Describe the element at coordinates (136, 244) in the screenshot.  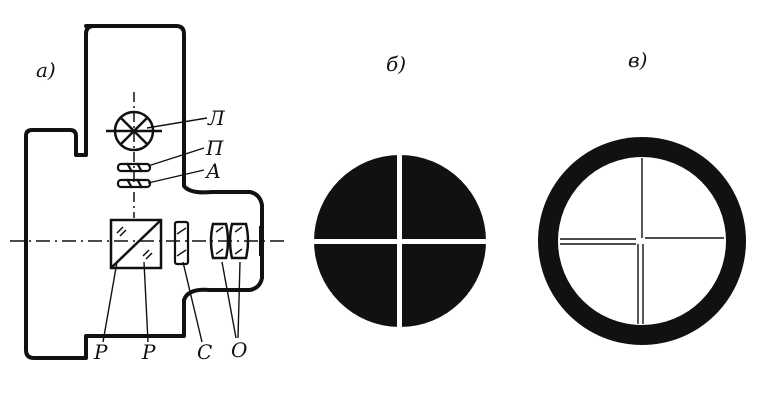
I see `prism-cube` at that location.